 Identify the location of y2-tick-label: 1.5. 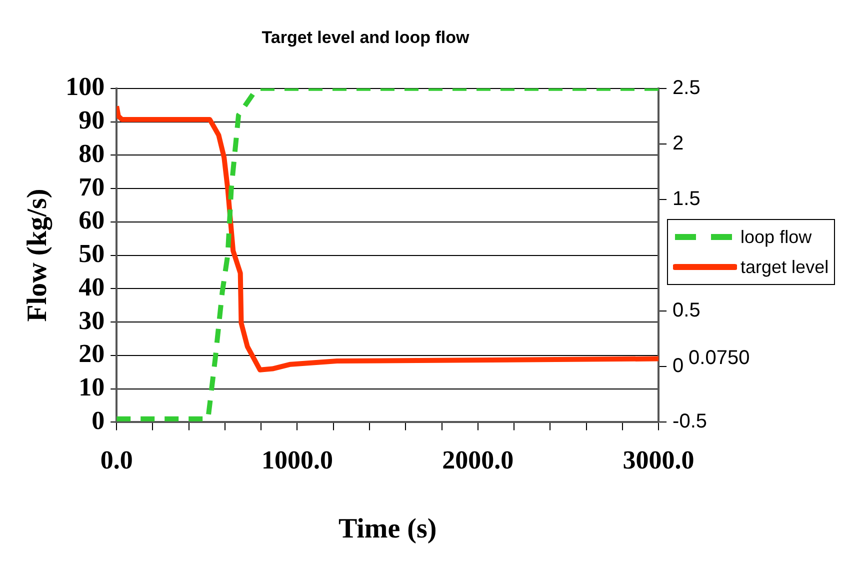
(686, 199).